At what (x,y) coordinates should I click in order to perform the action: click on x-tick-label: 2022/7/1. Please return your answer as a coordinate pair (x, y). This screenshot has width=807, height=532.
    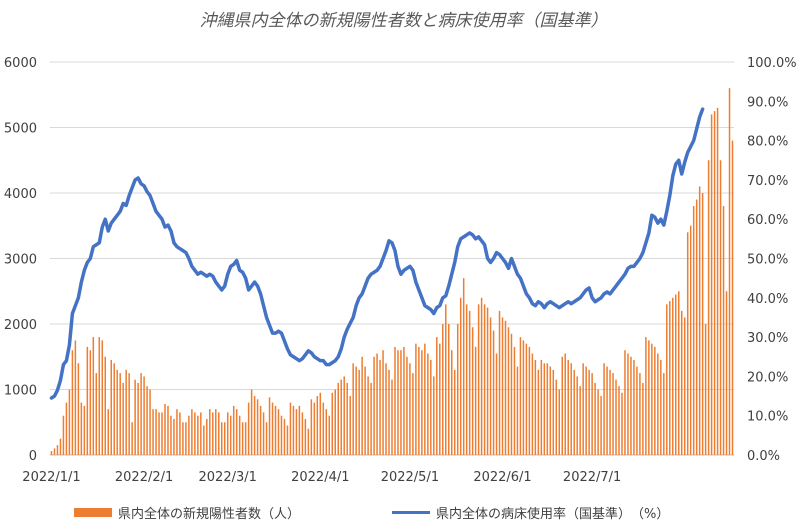
    Looking at the image, I should click on (592, 477).